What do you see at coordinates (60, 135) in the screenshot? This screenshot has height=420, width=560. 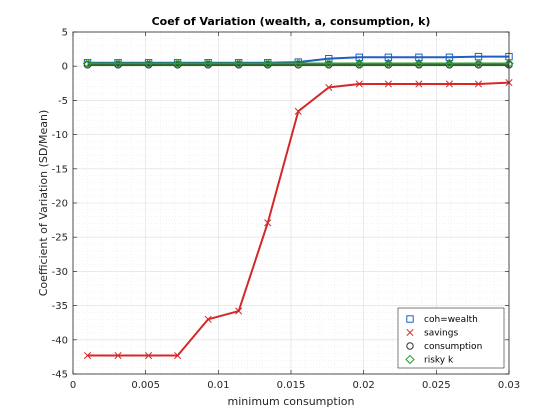 I see `y-tick-label: -10` at bounding box center [60, 135].